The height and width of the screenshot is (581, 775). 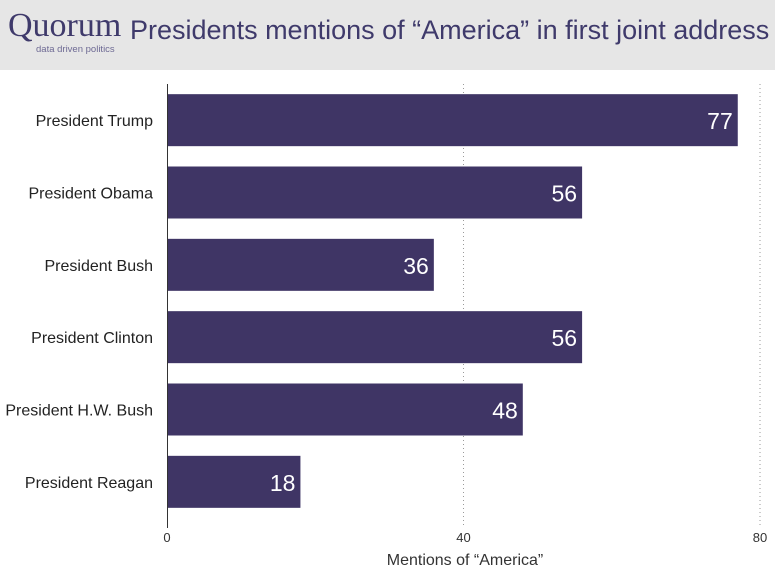 I want to click on category-label: President Trump, so click(x=94, y=121).